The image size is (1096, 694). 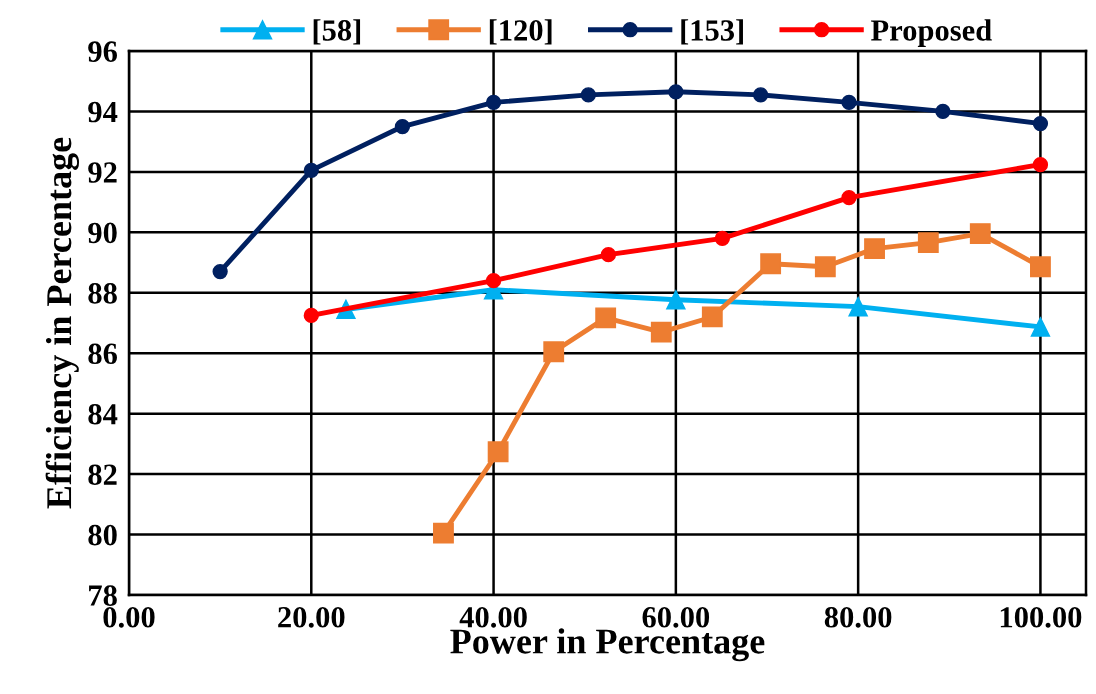 I want to click on x-tick-label: 100.00, so click(x=1041, y=617).